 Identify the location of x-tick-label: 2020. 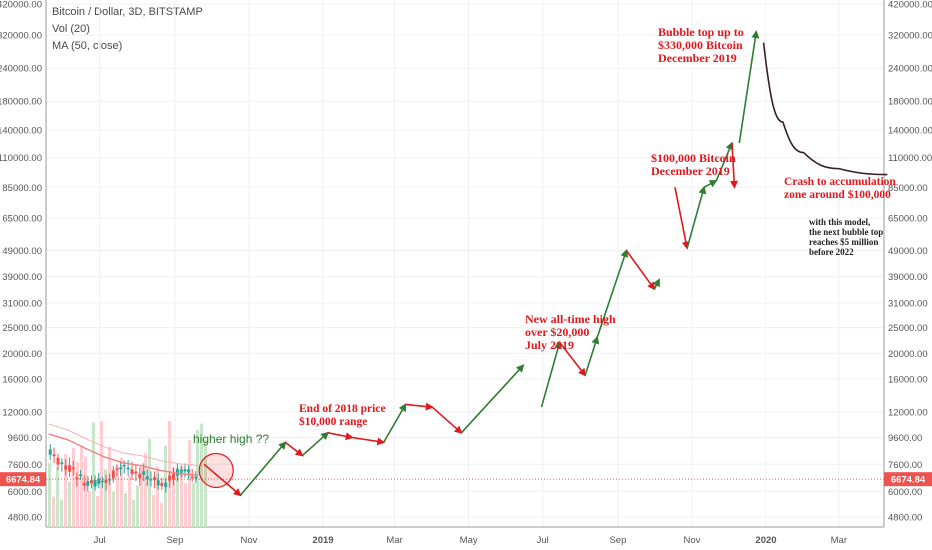
(765, 540).